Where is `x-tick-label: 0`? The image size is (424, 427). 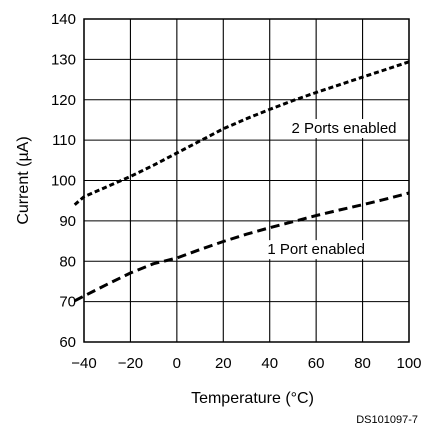 x-tick-label: 0 is located at coordinates (177, 363).